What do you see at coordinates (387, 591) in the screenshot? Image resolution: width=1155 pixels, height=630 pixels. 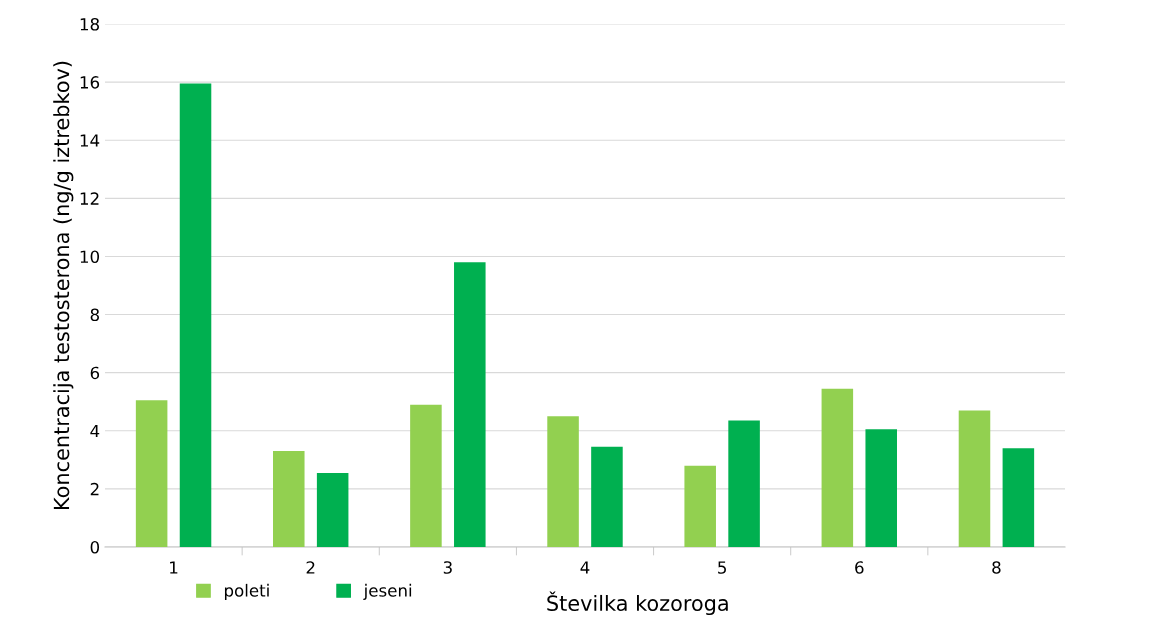 I see `legend-label: jeseni` at bounding box center [387, 591].